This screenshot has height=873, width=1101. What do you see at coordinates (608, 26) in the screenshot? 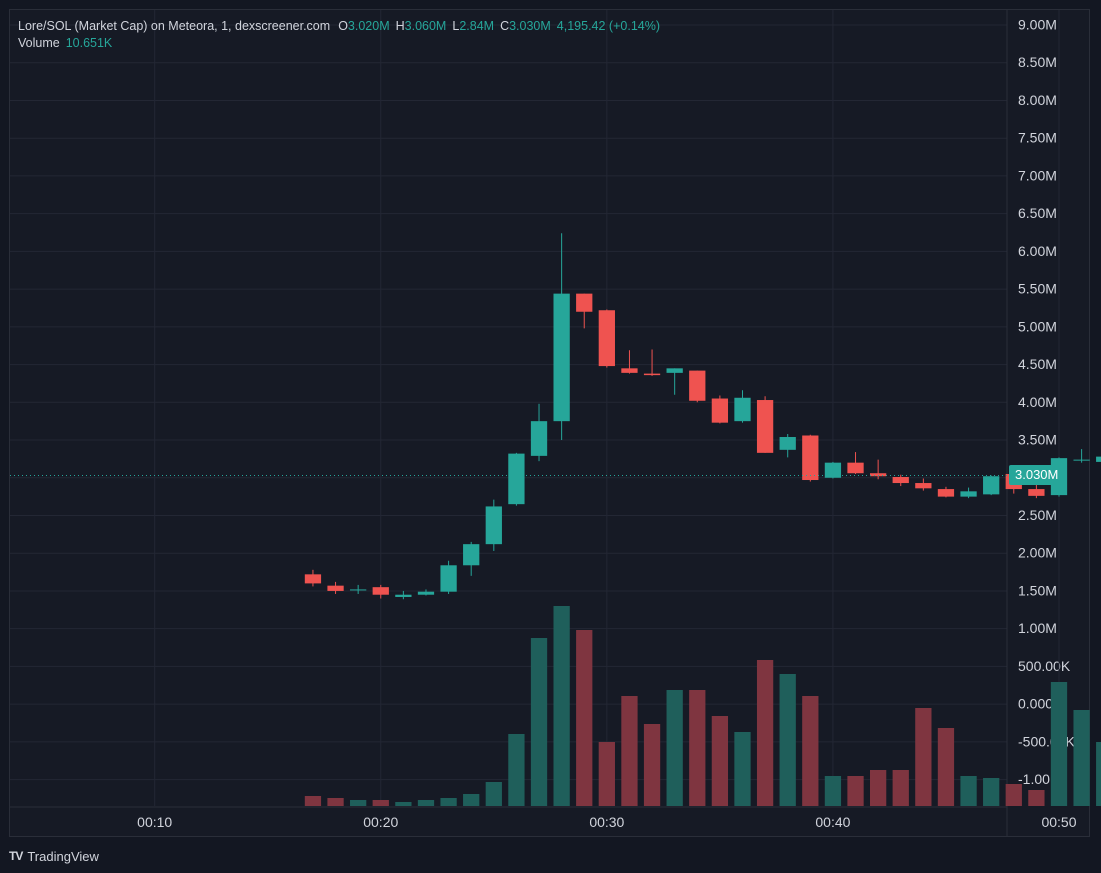
I see `change-value: 4,195.42 (+0.14%)` at bounding box center [608, 26].